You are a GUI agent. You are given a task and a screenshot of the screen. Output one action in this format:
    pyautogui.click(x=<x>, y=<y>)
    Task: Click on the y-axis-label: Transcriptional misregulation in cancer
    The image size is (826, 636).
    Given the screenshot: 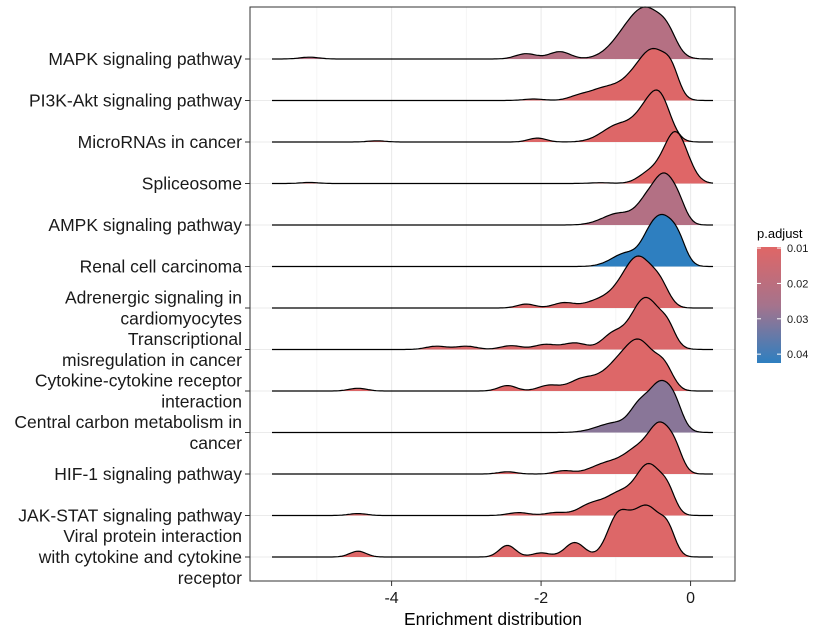 What is the action you would take?
    pyautogui.click(x=152, y=349)
    